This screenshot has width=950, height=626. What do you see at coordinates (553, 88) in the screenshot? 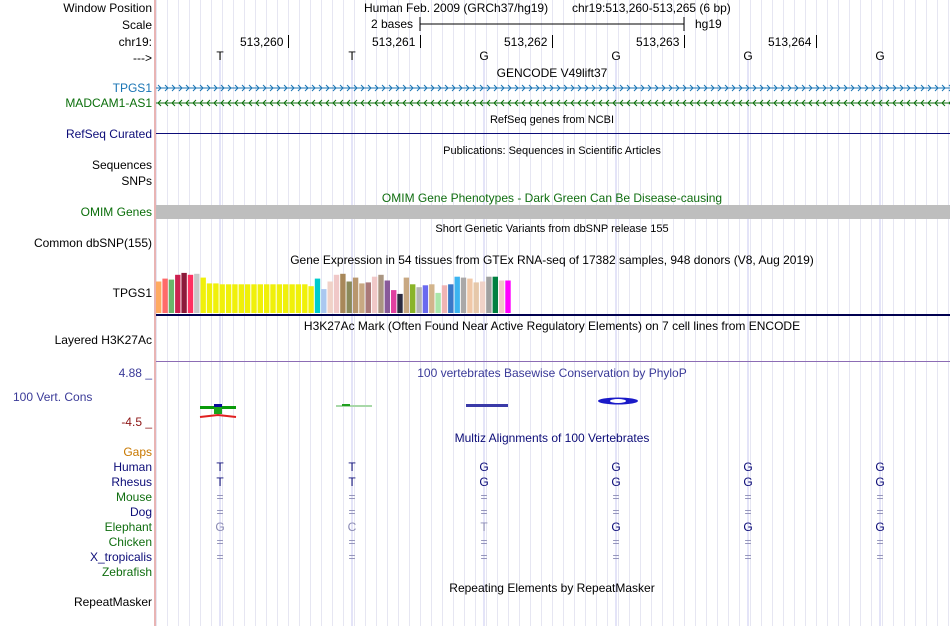
I see `gene-track-tpgs1` at bounding box center [553, 88].